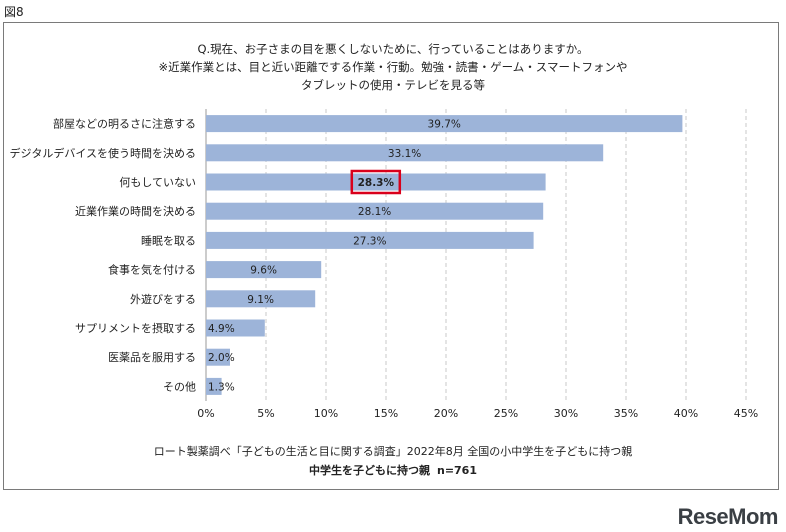 This screenshot has width=786, height=532. I want to click on highlight-box, so click(376, 182).